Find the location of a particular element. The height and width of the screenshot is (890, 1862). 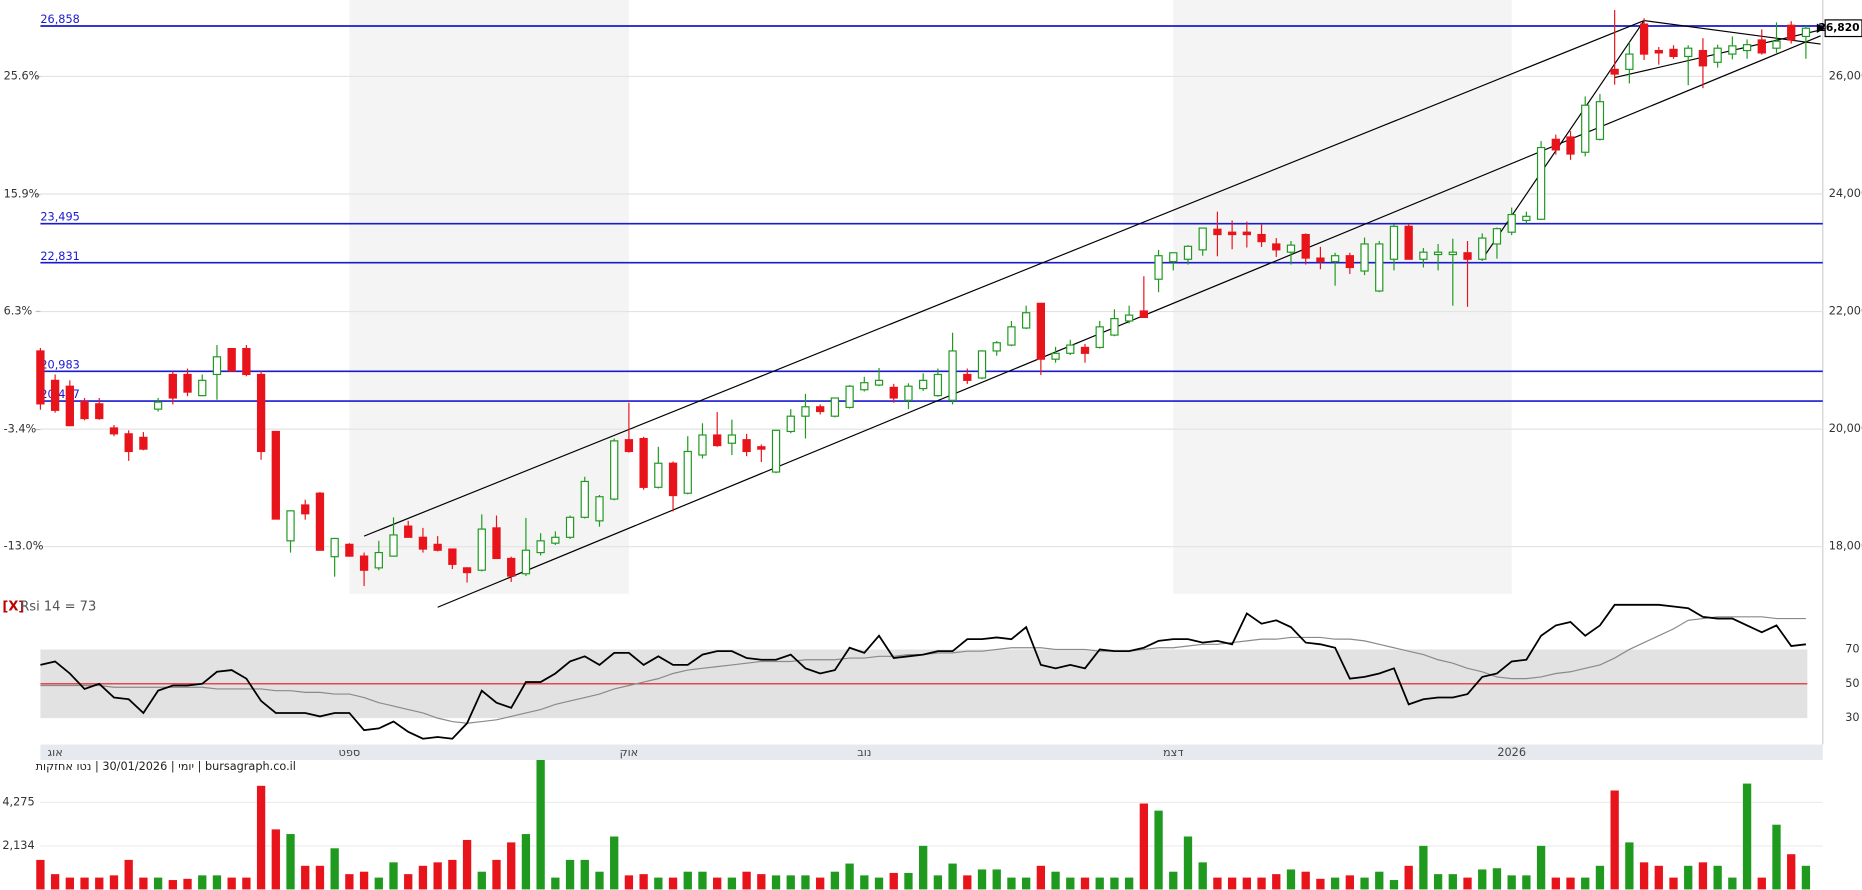

rsi-tick-label: 70 is located at coordinates (1852, 648).